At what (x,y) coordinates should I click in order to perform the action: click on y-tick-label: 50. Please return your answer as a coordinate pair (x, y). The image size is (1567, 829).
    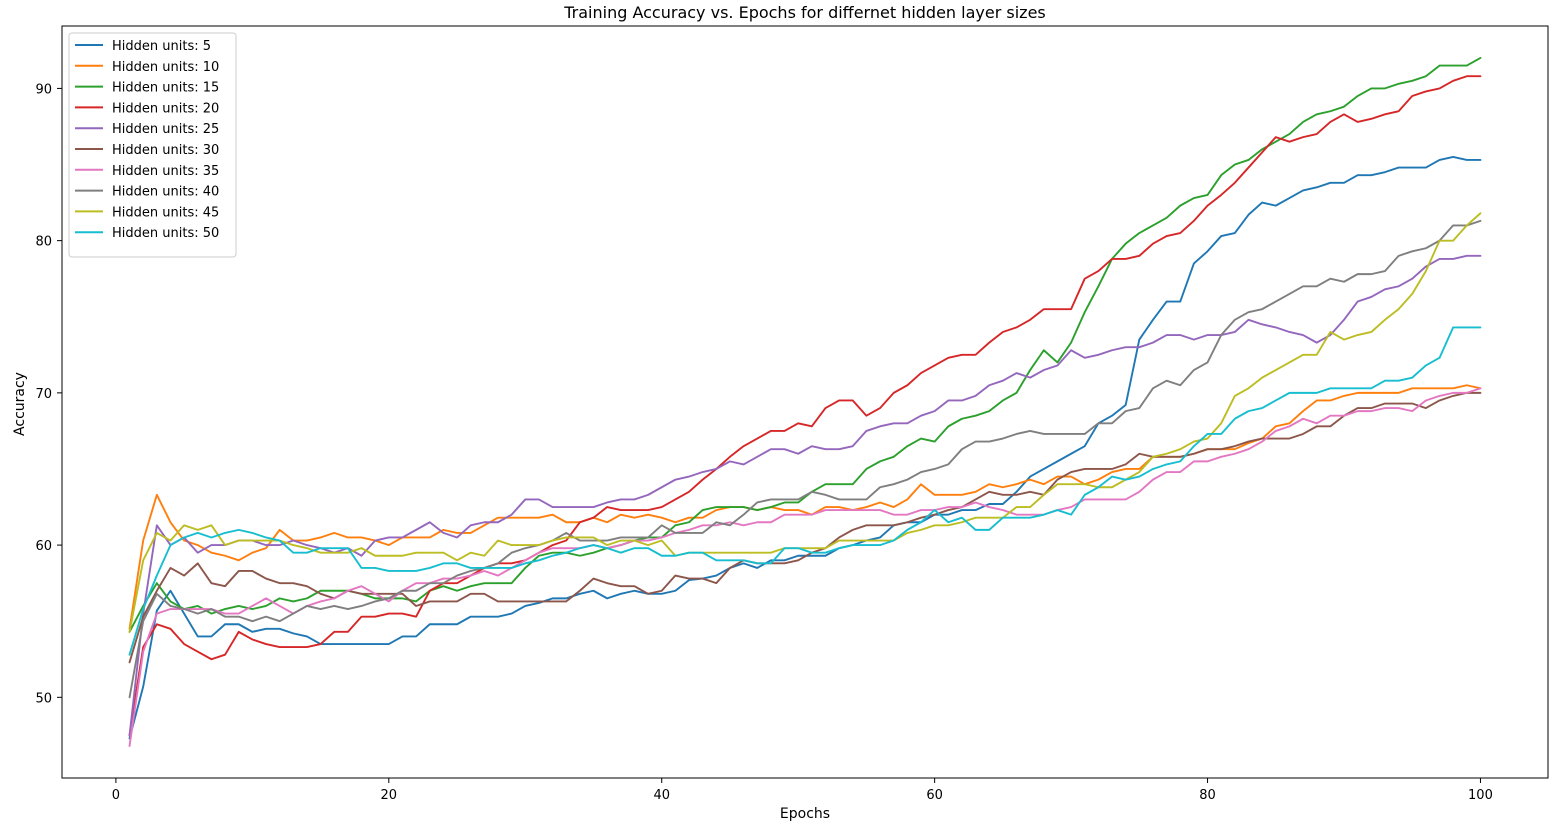
    Looking at the image, I should click on (43, 698).